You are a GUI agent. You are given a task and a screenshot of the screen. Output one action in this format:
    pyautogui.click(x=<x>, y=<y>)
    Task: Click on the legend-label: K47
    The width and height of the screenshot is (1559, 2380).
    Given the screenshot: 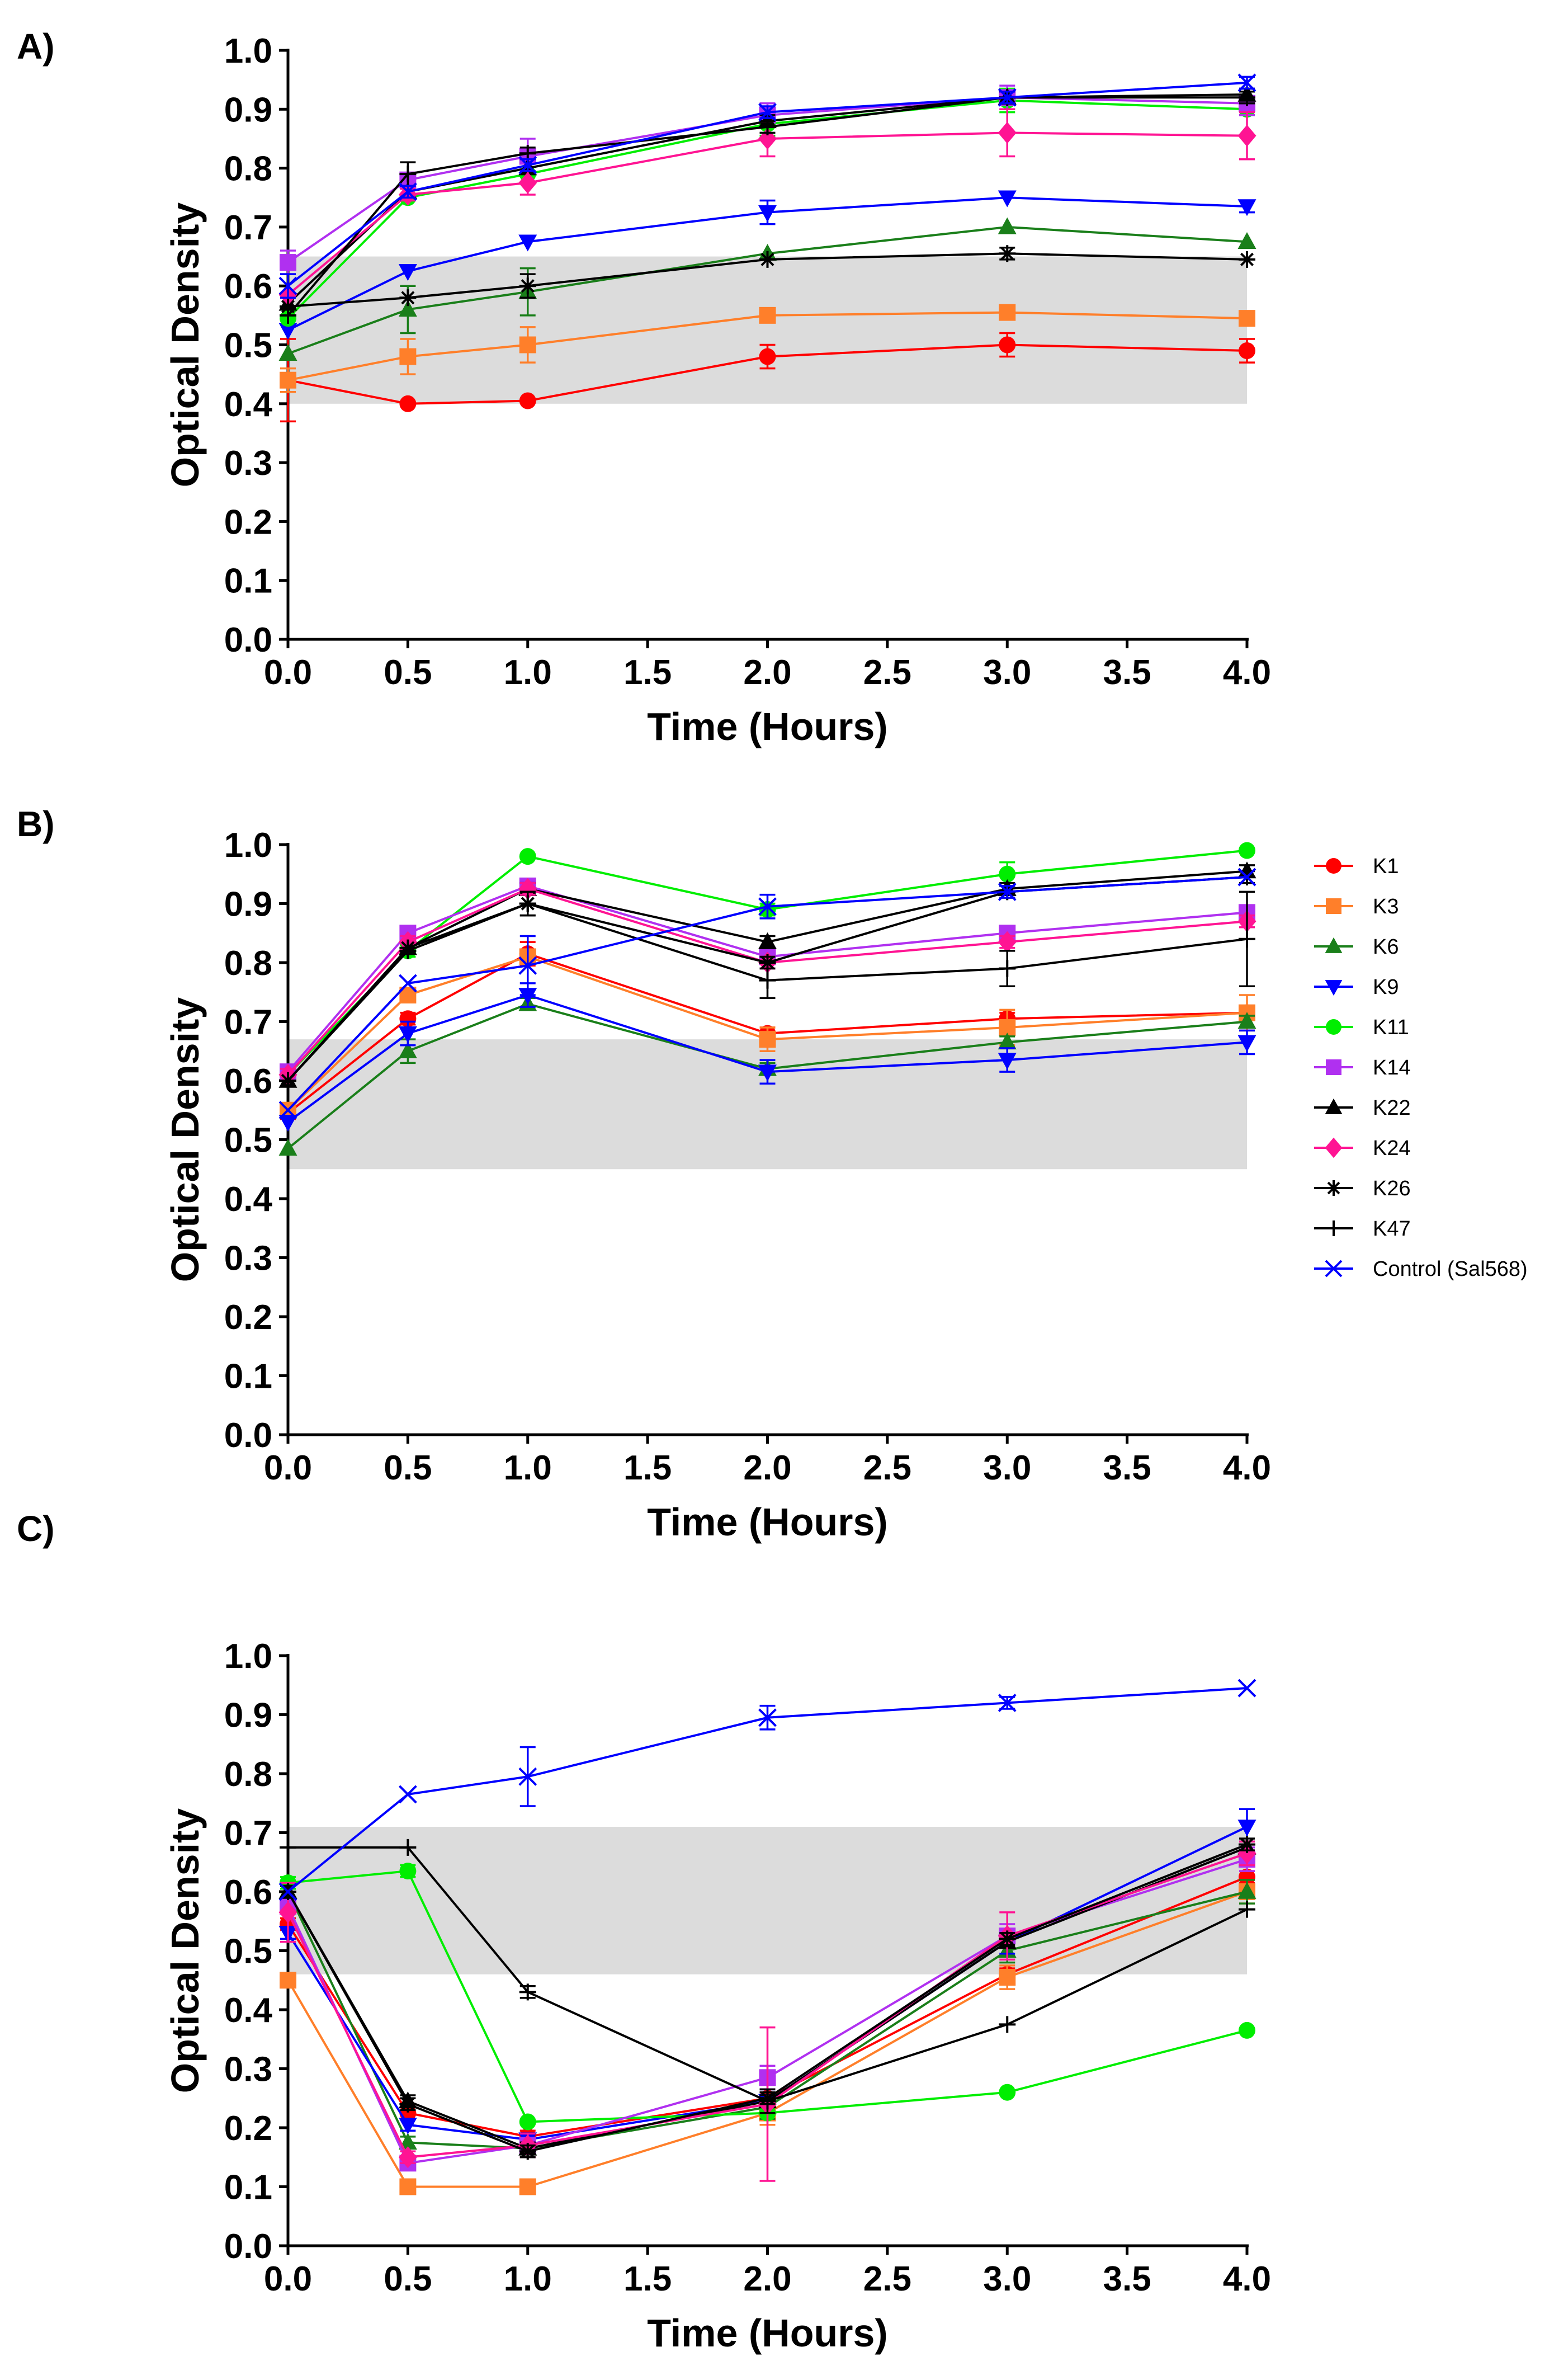 What is the action you would take?
    pyautogui.click(x=1392, y=1229)
    